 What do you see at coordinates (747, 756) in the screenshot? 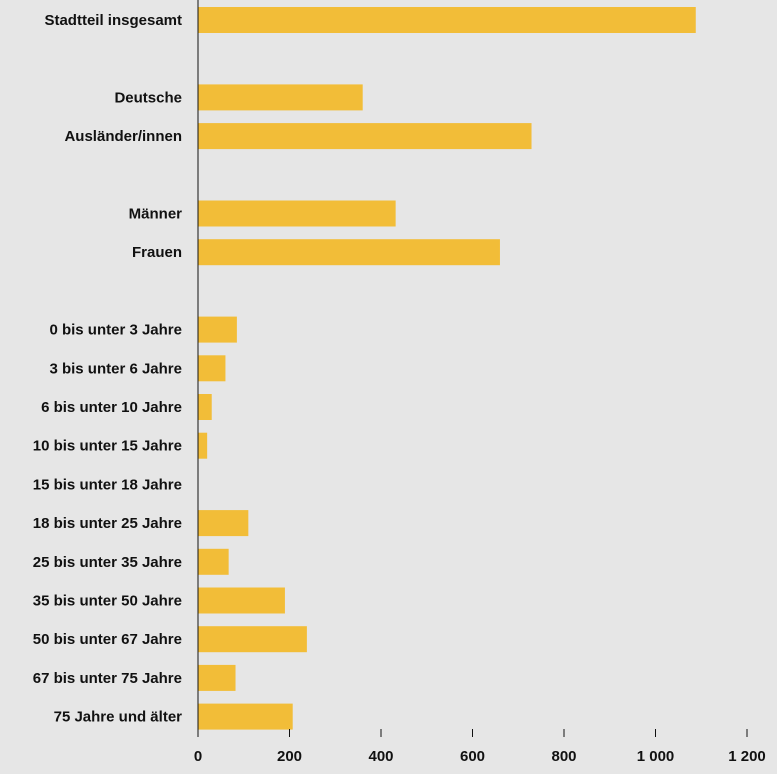
I see `x-tick-label: 1 200` at bounding box center [747, 756].